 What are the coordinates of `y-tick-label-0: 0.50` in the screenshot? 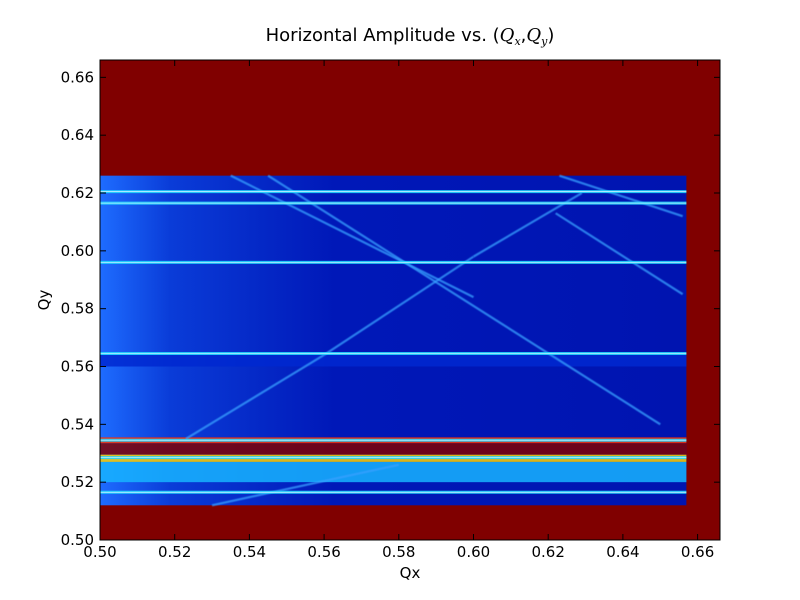 It's located at (77, 540).